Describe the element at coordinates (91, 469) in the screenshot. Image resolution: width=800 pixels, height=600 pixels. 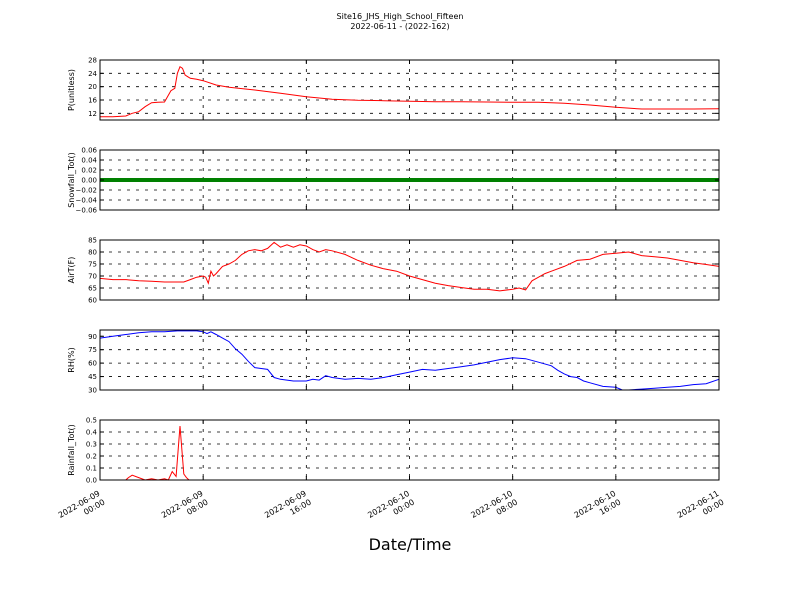
I see `y-tick-label: 0.1` at that location.